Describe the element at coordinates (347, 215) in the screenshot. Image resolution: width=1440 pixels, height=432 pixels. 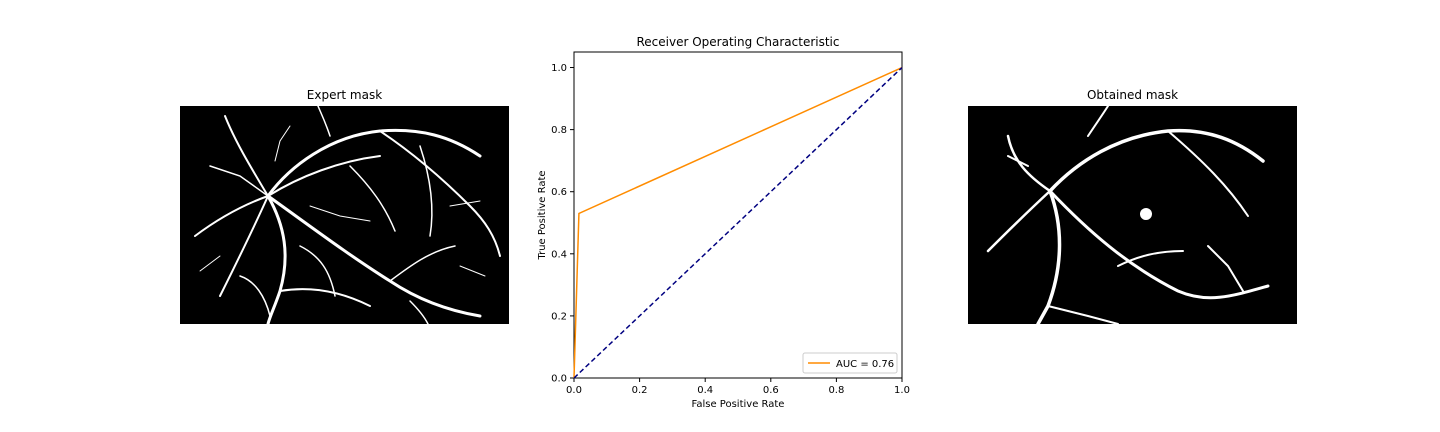
I see `vessel-tree-drawing` at that location.